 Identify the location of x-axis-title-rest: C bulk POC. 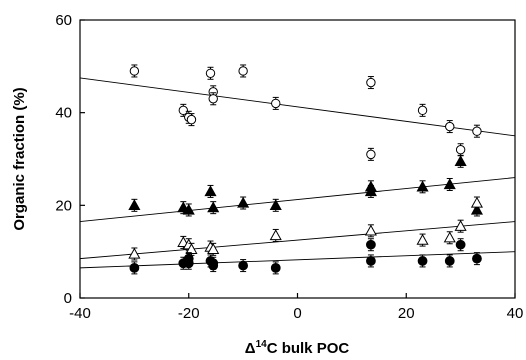
(308, 348).